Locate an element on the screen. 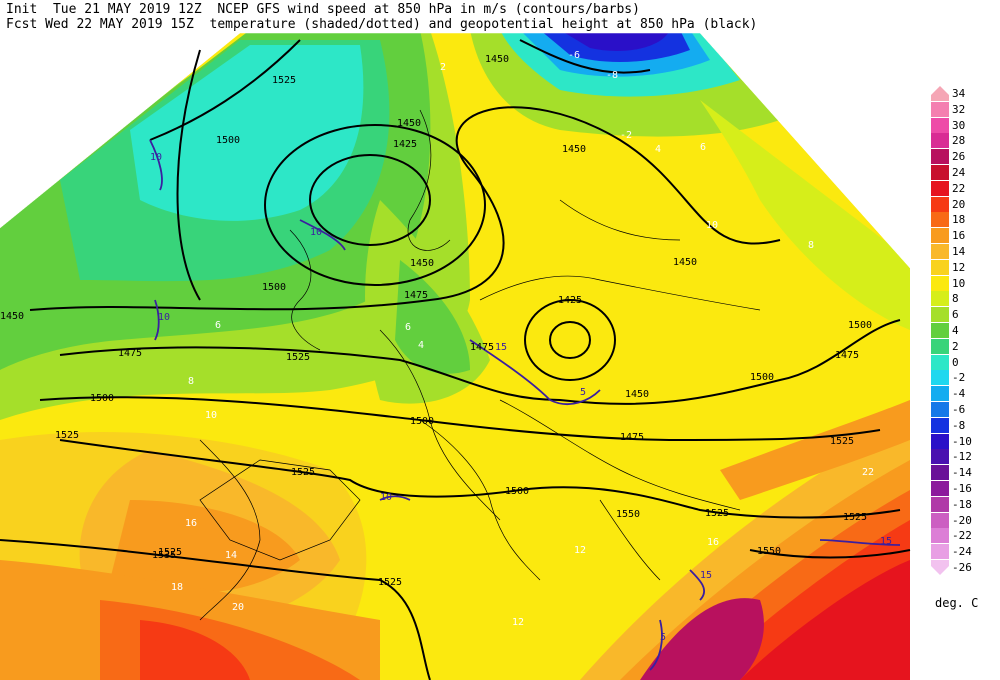  temperature-label: 14 is located at coordinates (231, 555).